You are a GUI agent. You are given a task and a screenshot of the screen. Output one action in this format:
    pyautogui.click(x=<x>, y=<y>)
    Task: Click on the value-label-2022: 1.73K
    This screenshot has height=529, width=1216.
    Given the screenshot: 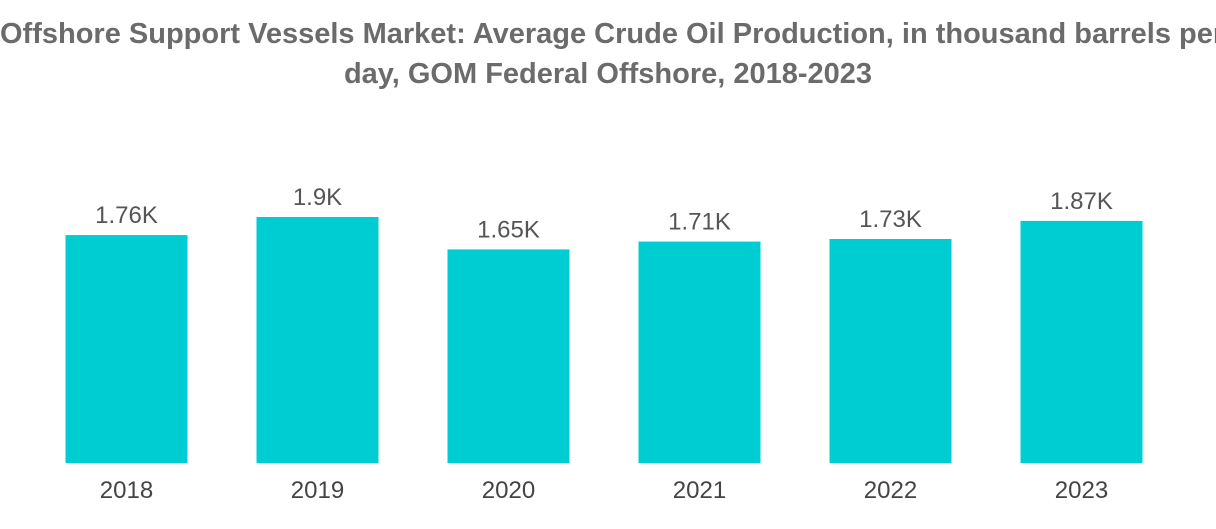 What is the action you would take?
    pyautogui.click(x=890, y=219)
    